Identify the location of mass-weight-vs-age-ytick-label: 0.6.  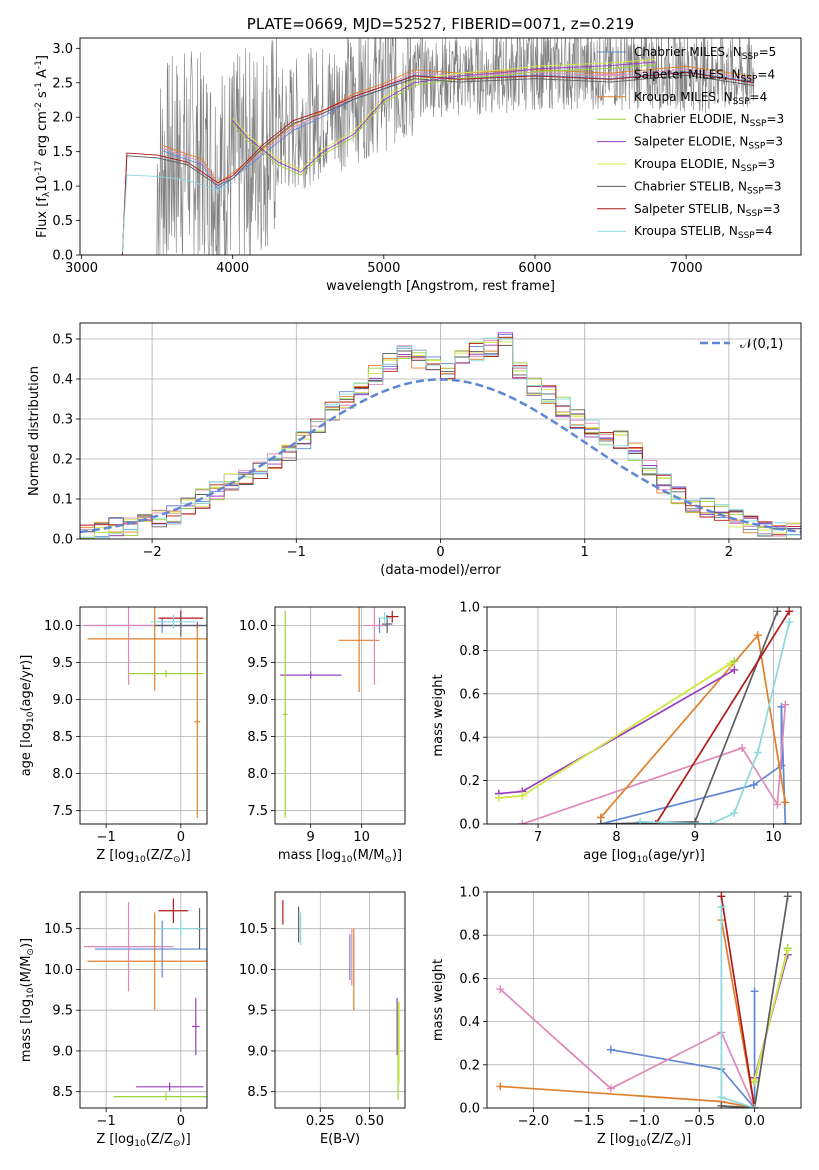
(469, 694).